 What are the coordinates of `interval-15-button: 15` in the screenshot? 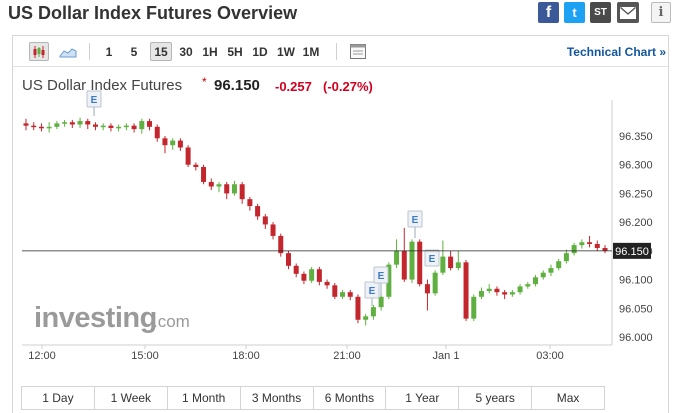 It's located at (161, 51).